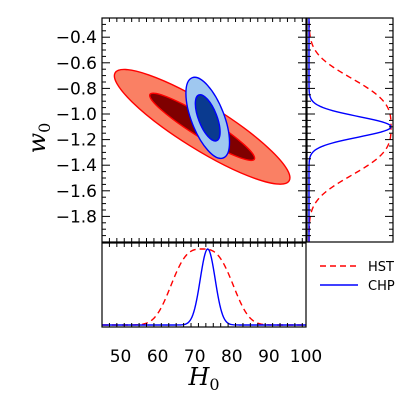 The height and width of the screenshot is (415, 415). I want to click on y-tick-label: −0.6, so click(76, 64).